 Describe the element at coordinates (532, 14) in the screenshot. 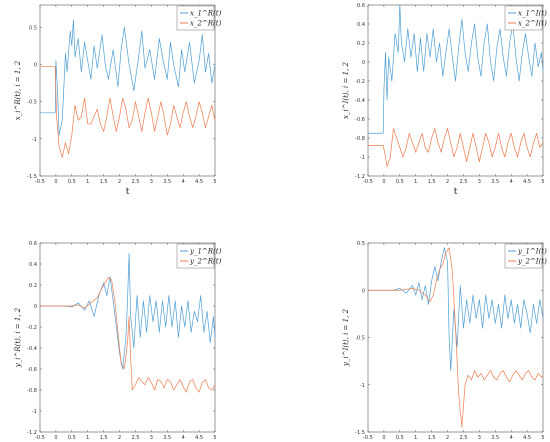

I see `legend-label: x_1^I(t)` at that location.